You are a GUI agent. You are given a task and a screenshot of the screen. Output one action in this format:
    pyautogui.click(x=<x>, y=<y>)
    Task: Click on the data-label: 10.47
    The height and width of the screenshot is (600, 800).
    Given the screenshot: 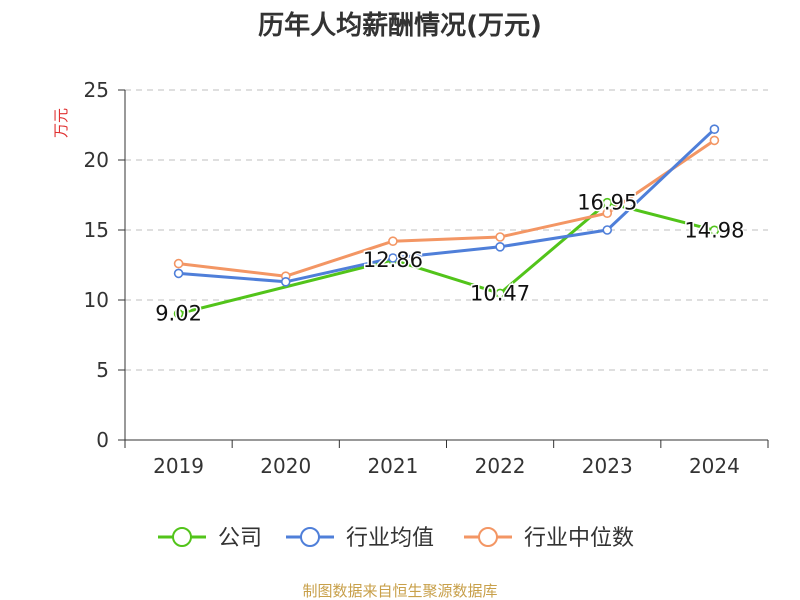 What is the action you would take?
    pyautogui.click(x=500, y=293)
    